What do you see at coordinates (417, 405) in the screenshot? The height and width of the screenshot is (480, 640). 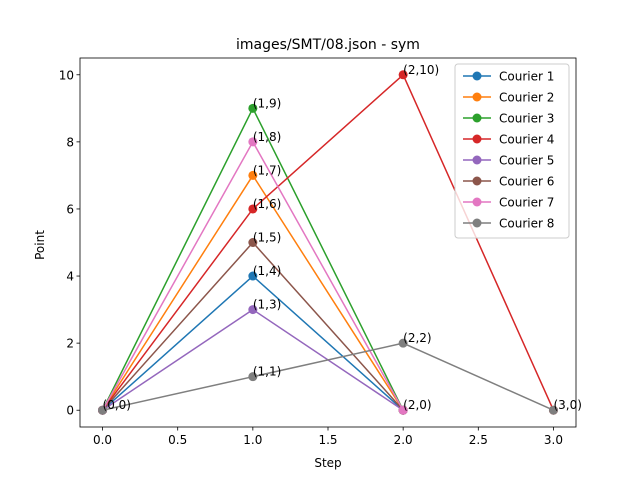 I see `point-label: (2,0)` at bounding box center [417, 405].